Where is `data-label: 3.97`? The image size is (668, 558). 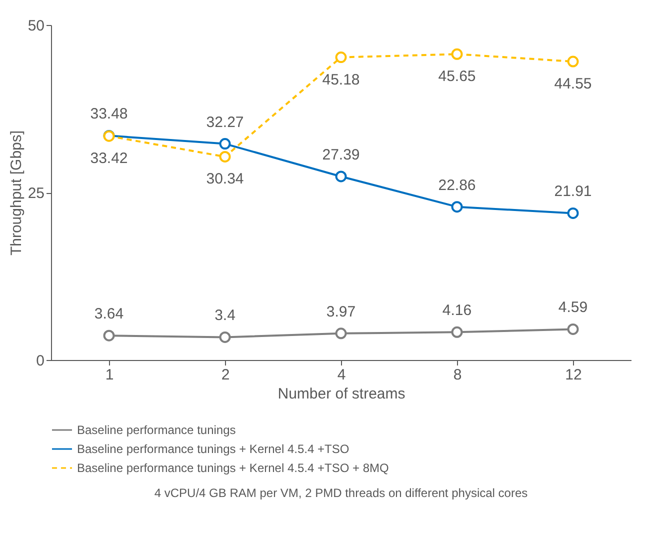 data-label: 3.97 is located at coordinates (341, 311).